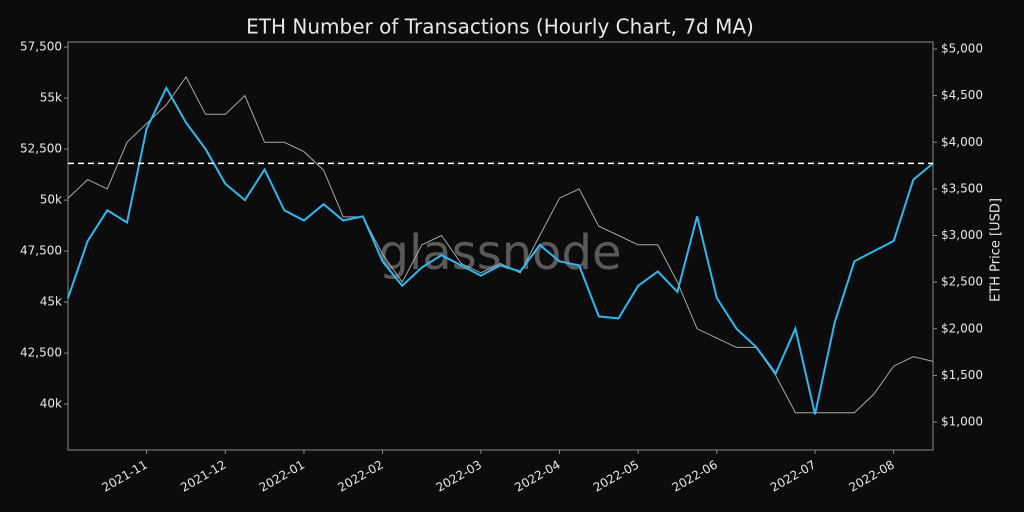 This screenshot has width=1024, height=512. What do you see at coordinates (962, 95) in the screenshot?
I see `y2-tick-label: $4,500` at bounding box center [962, 95].